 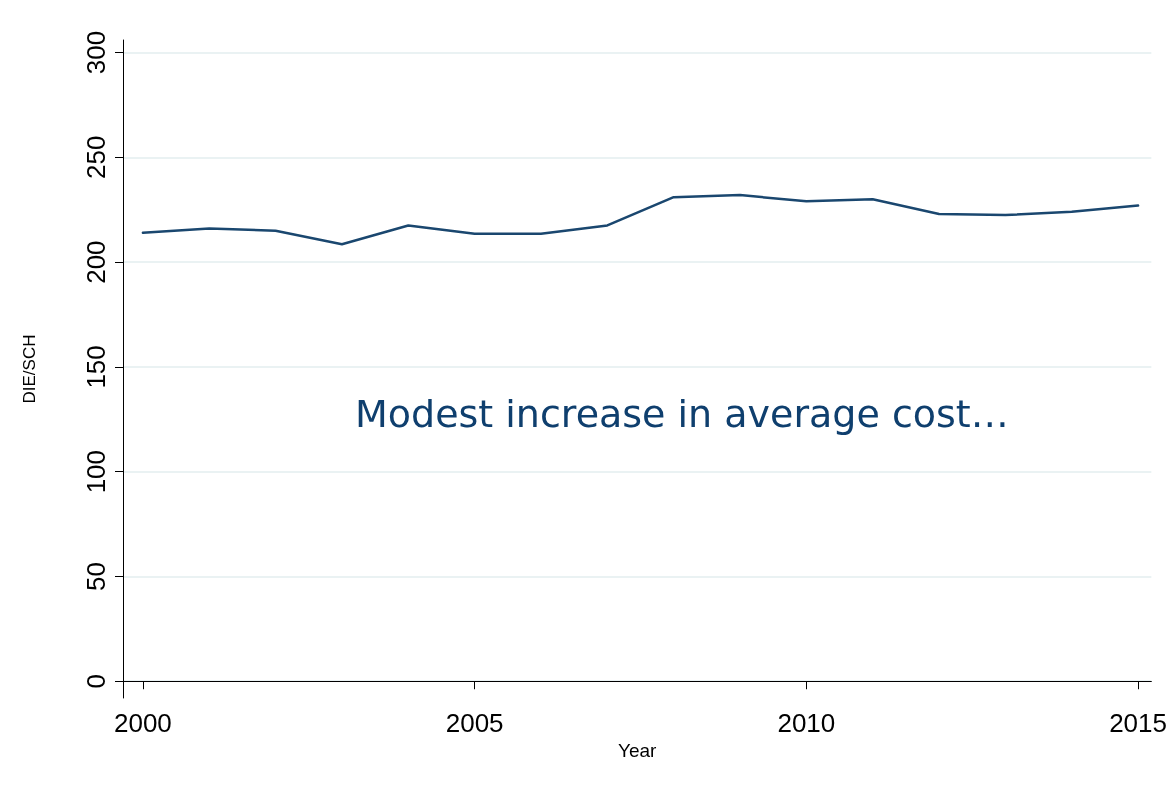 What do you see at coordinates (142, 723) in the screenshot?
I see `x-tick-label: 2000` at bounding box center [142, 723].